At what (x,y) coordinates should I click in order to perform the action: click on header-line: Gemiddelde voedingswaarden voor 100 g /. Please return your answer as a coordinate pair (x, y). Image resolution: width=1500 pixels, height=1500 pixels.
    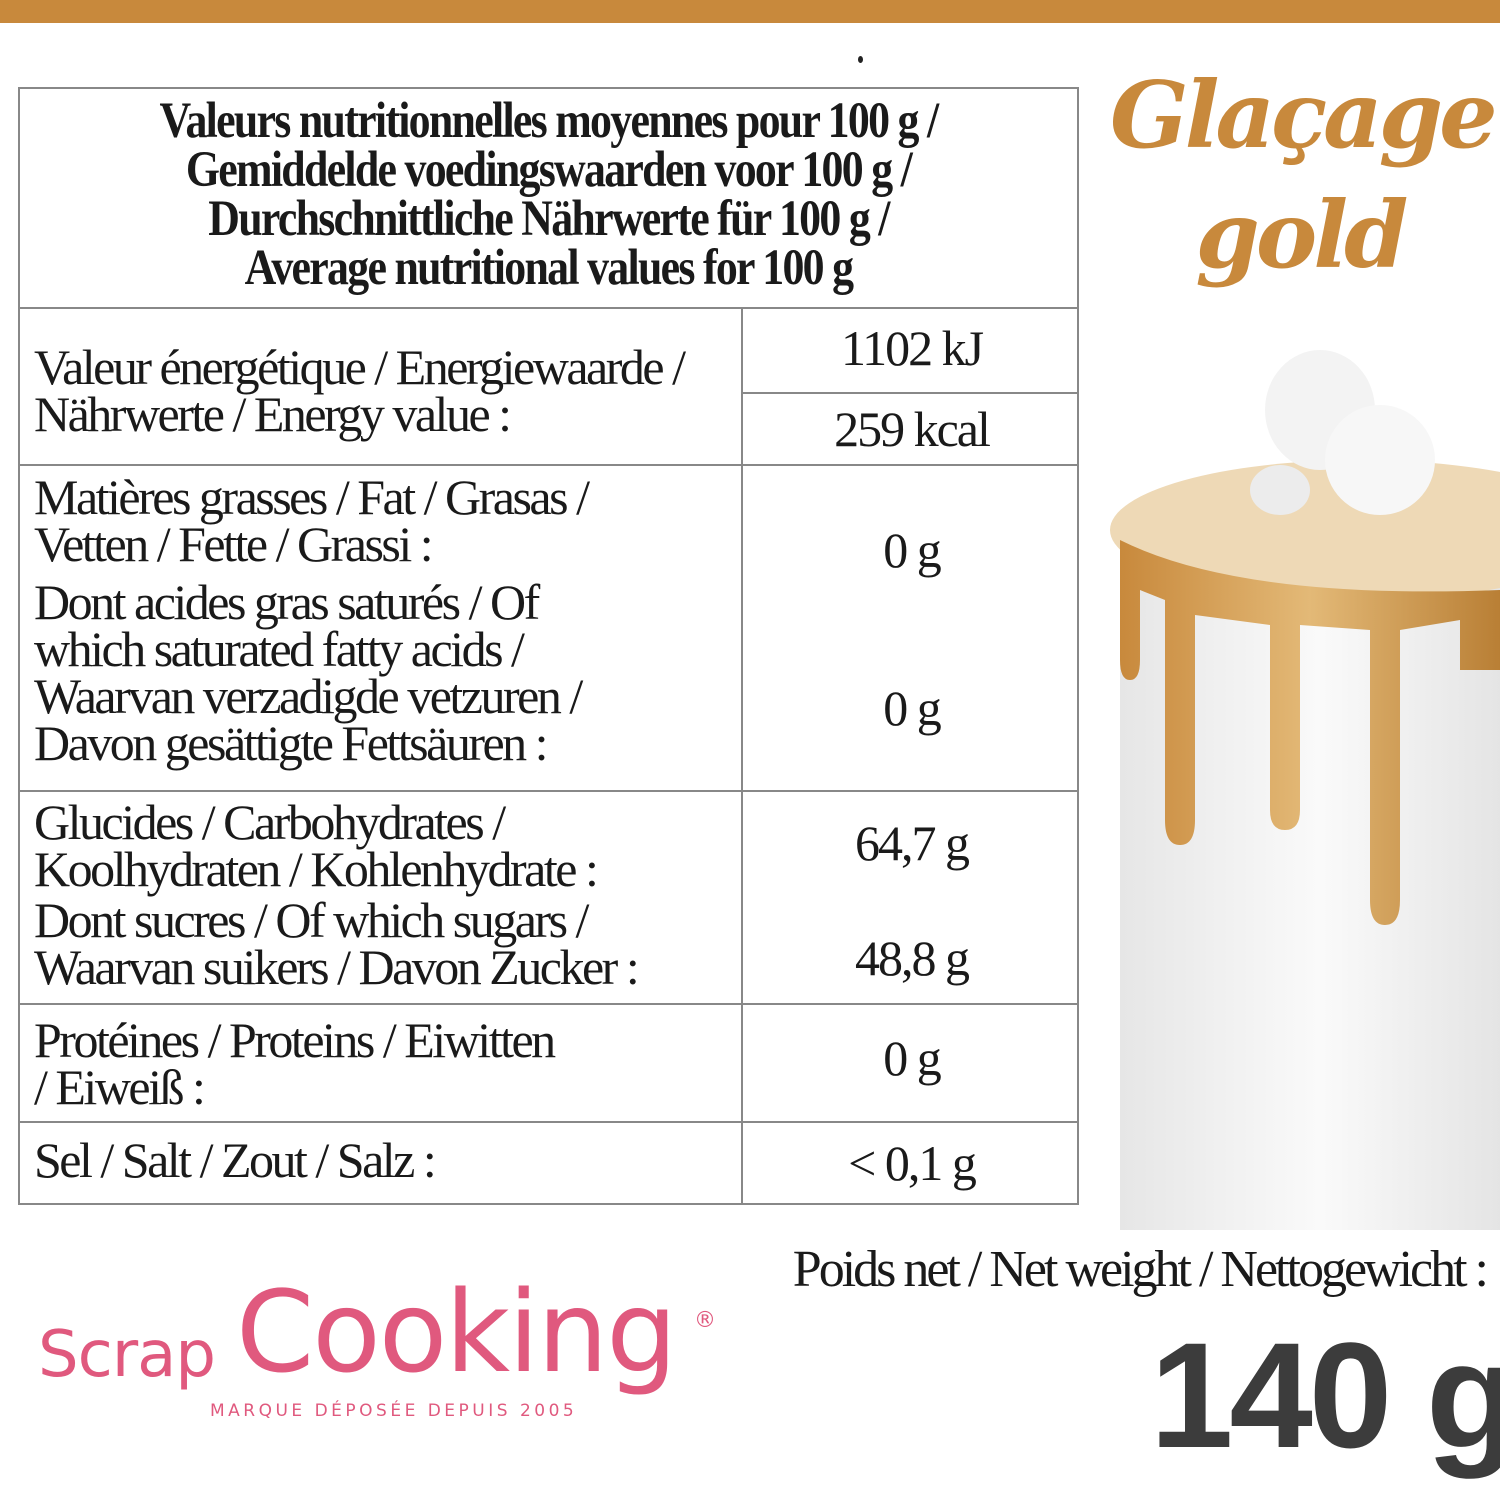
    Looking at the image, I should click on (549, 170).